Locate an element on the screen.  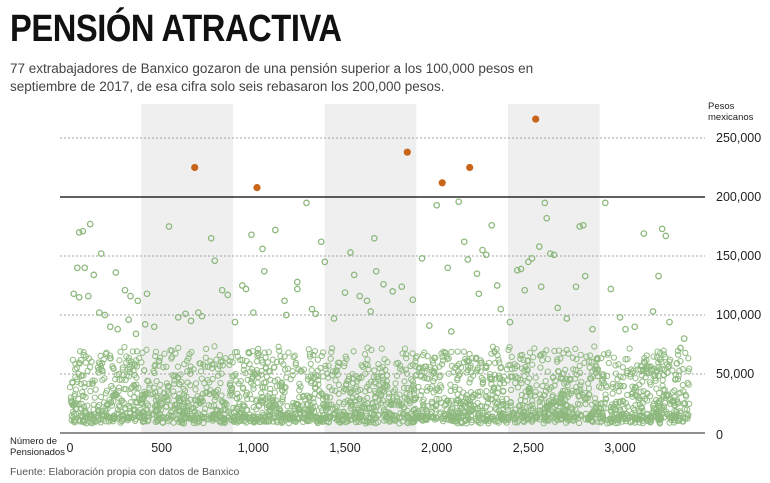
x-tick-label: 2,500 is located at coordinates (528, 448).